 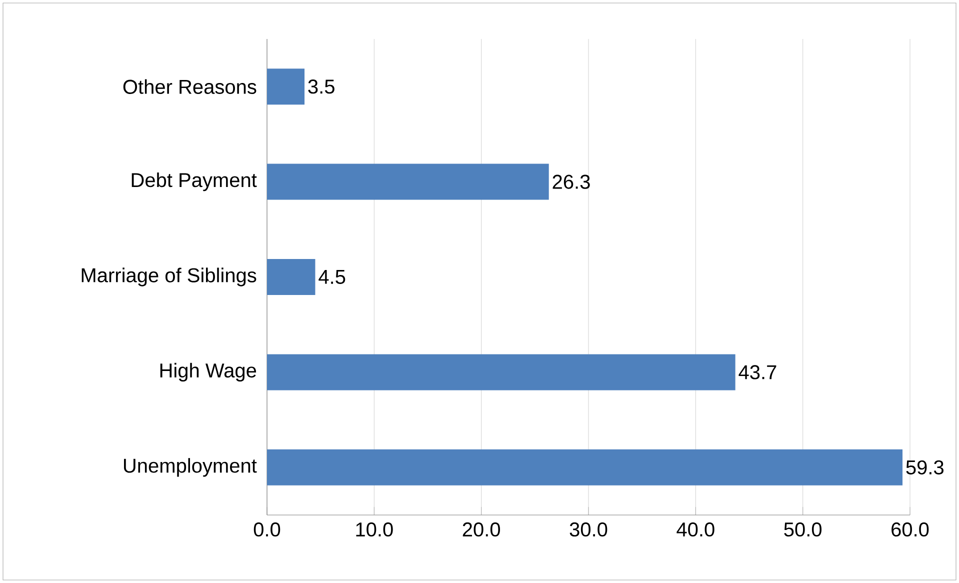 What do you see at coordinates (208, 372) in the screenshot?
I see `y-tick-label: High Wage` at bounding box center [208, 372].